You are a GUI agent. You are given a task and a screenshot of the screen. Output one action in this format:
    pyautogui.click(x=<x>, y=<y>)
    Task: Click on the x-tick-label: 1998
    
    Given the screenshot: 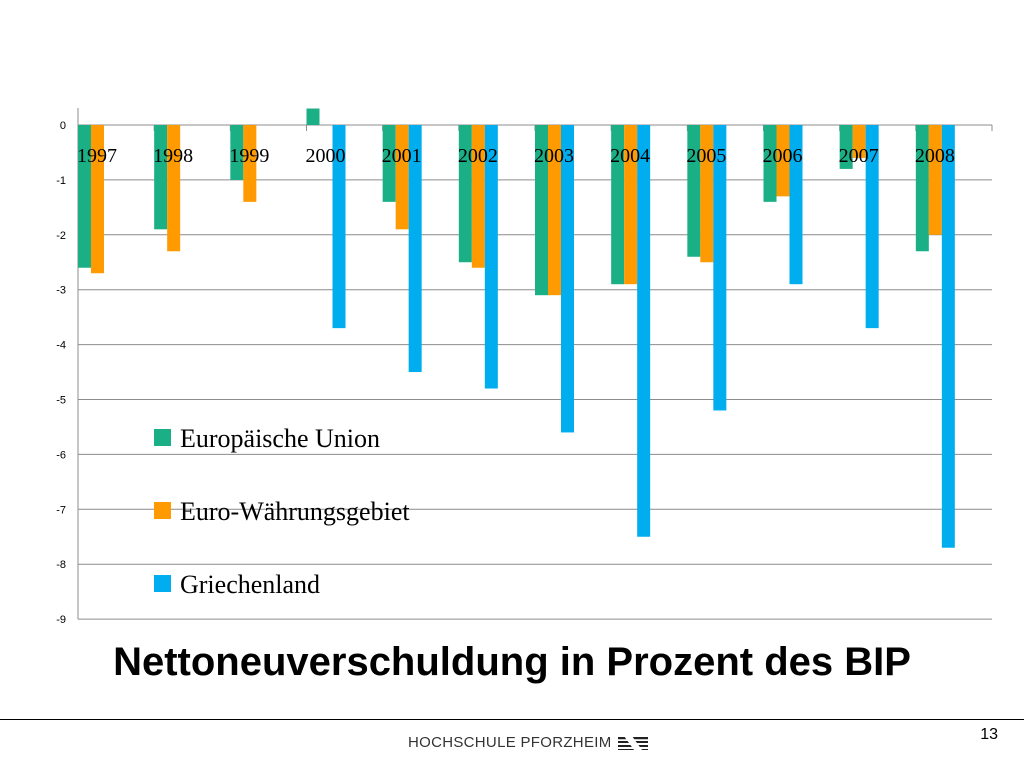 What is the action you would take?
    pyautogui.click(x=173, y=156)
    